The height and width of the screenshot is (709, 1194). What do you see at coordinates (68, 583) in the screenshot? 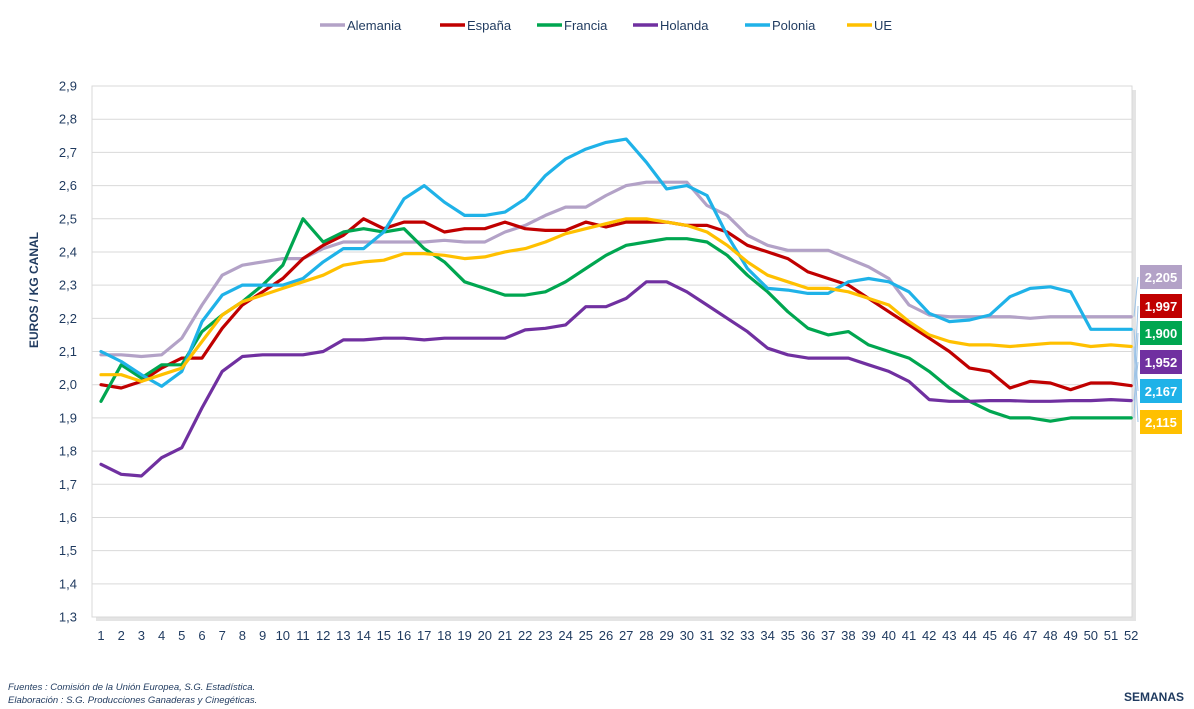
I see `y-tick-label: 1,4` at bounding box center [68, 583].